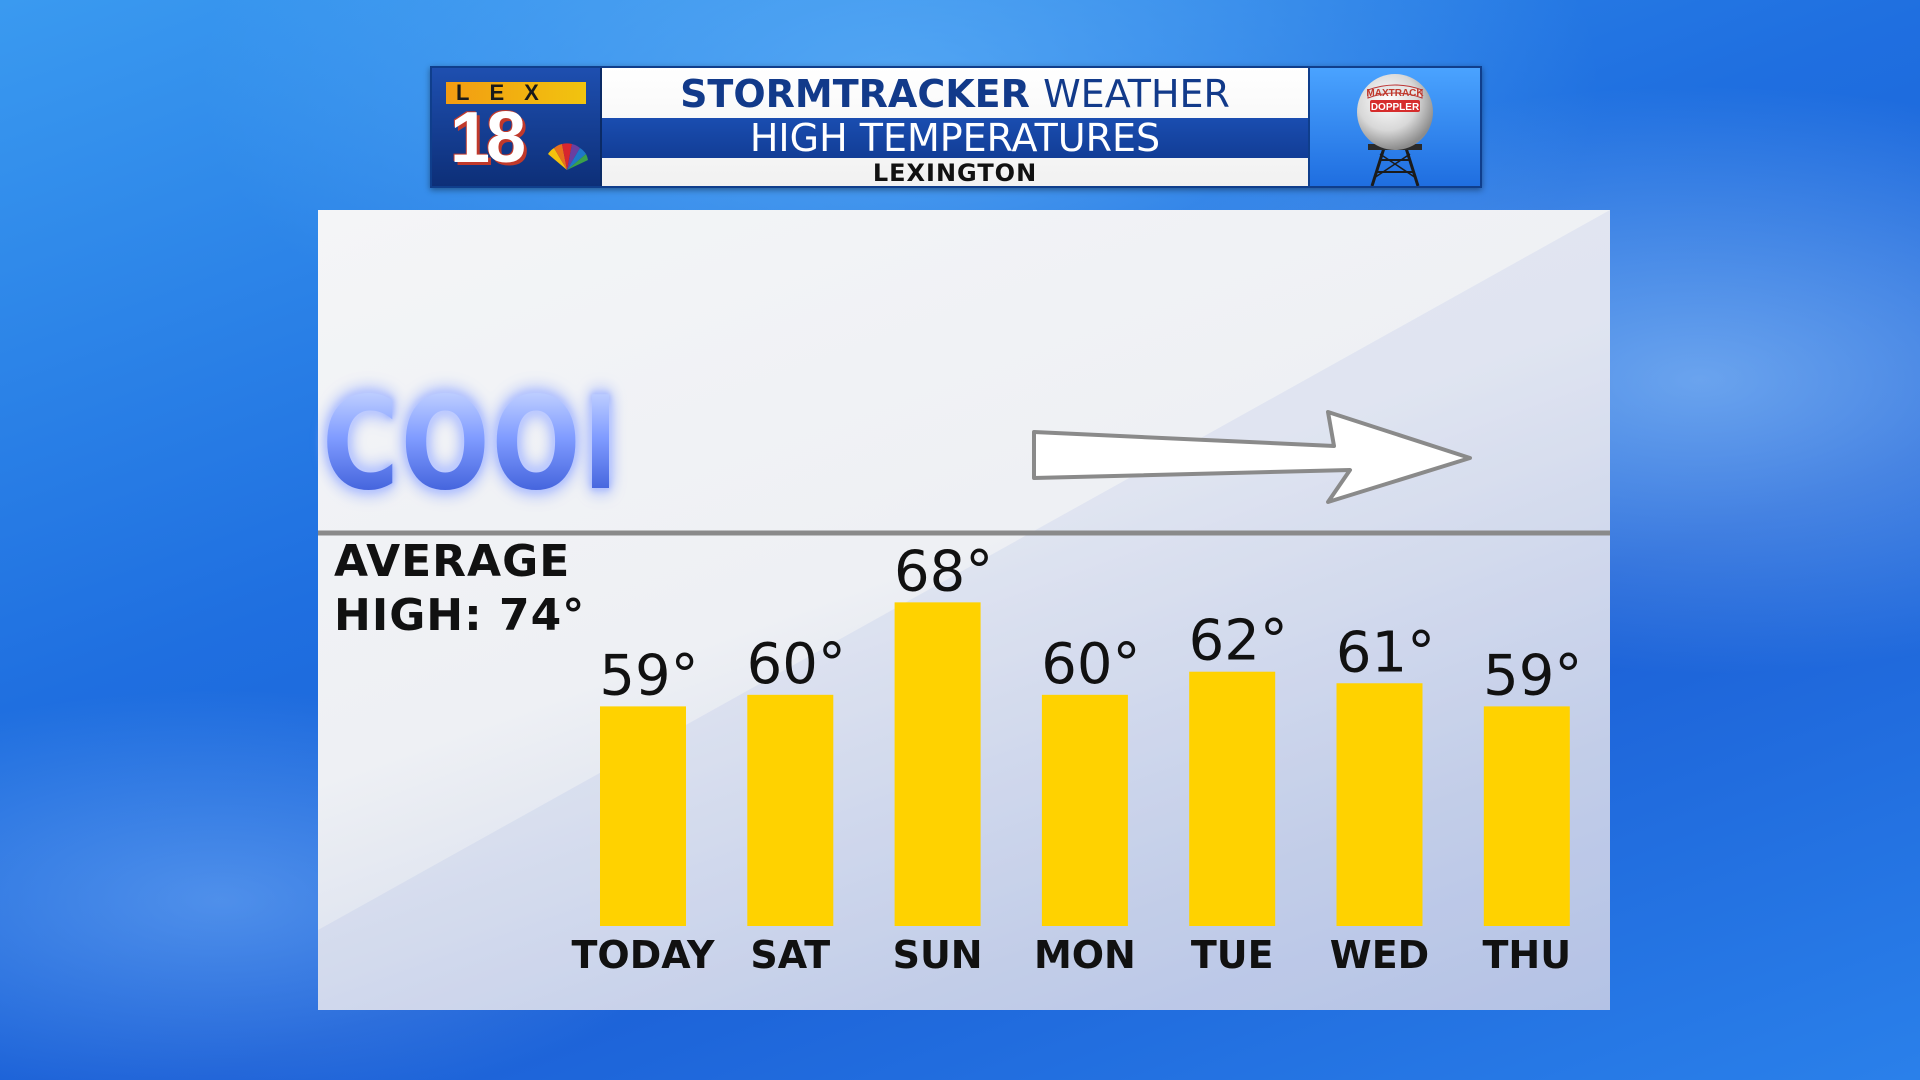 This screenshot has height=1080, width=1920. I want to click on radar-logo-text-bottom: DOPPLER, so click(1395, 107).